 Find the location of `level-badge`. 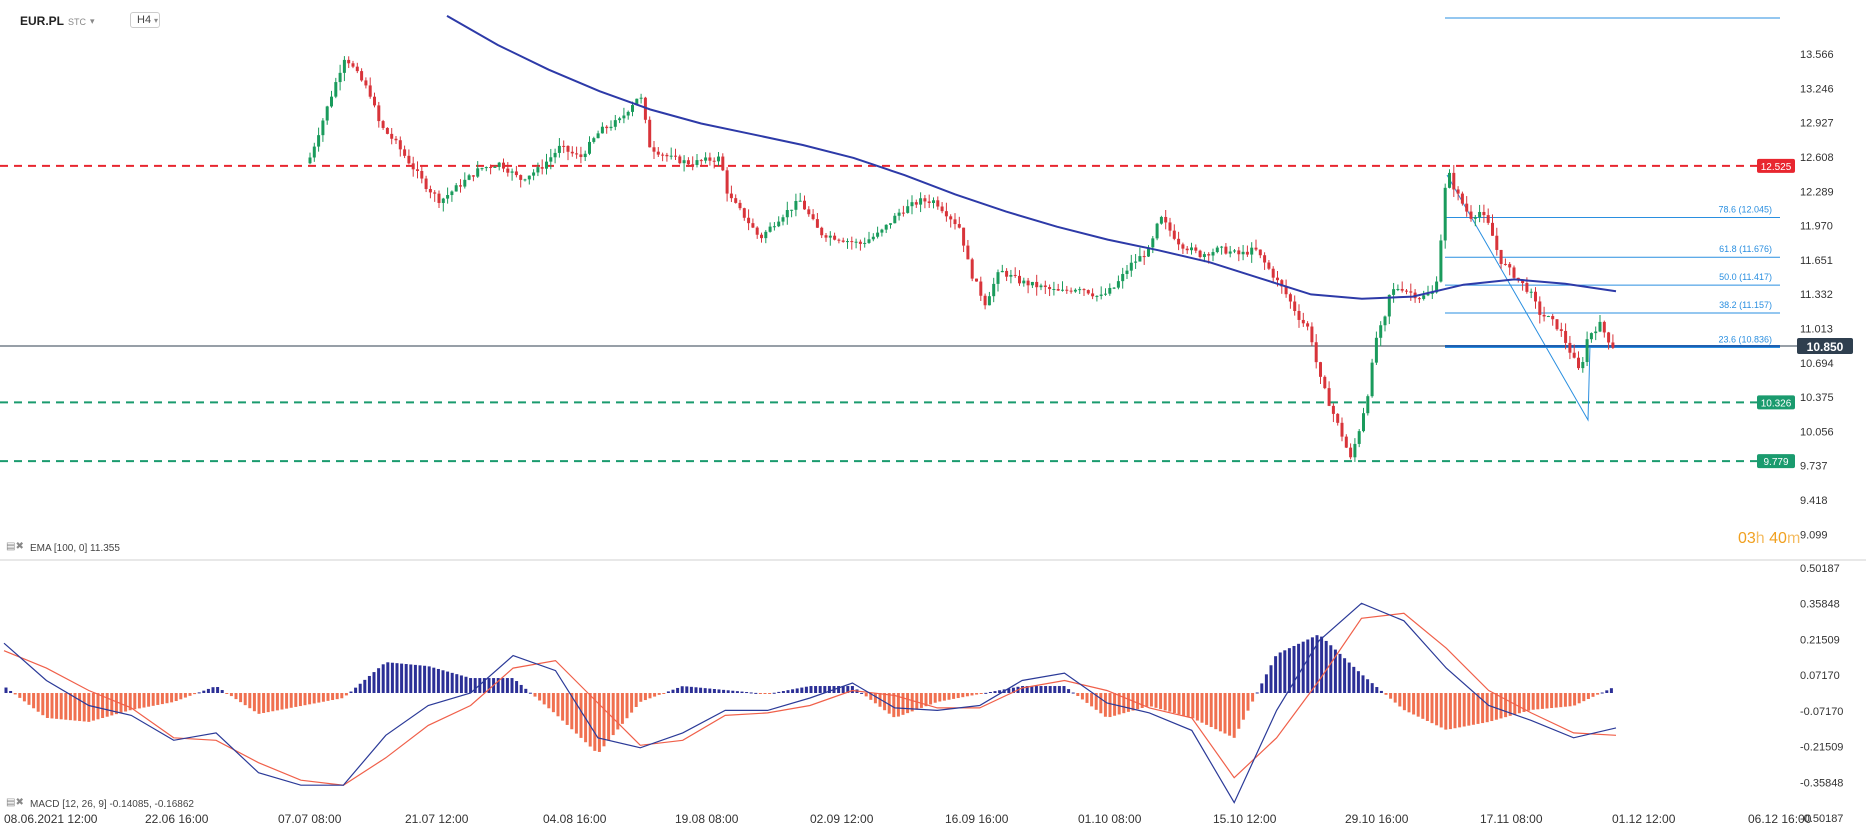

level-badge is located at coordinates (1776, 402).